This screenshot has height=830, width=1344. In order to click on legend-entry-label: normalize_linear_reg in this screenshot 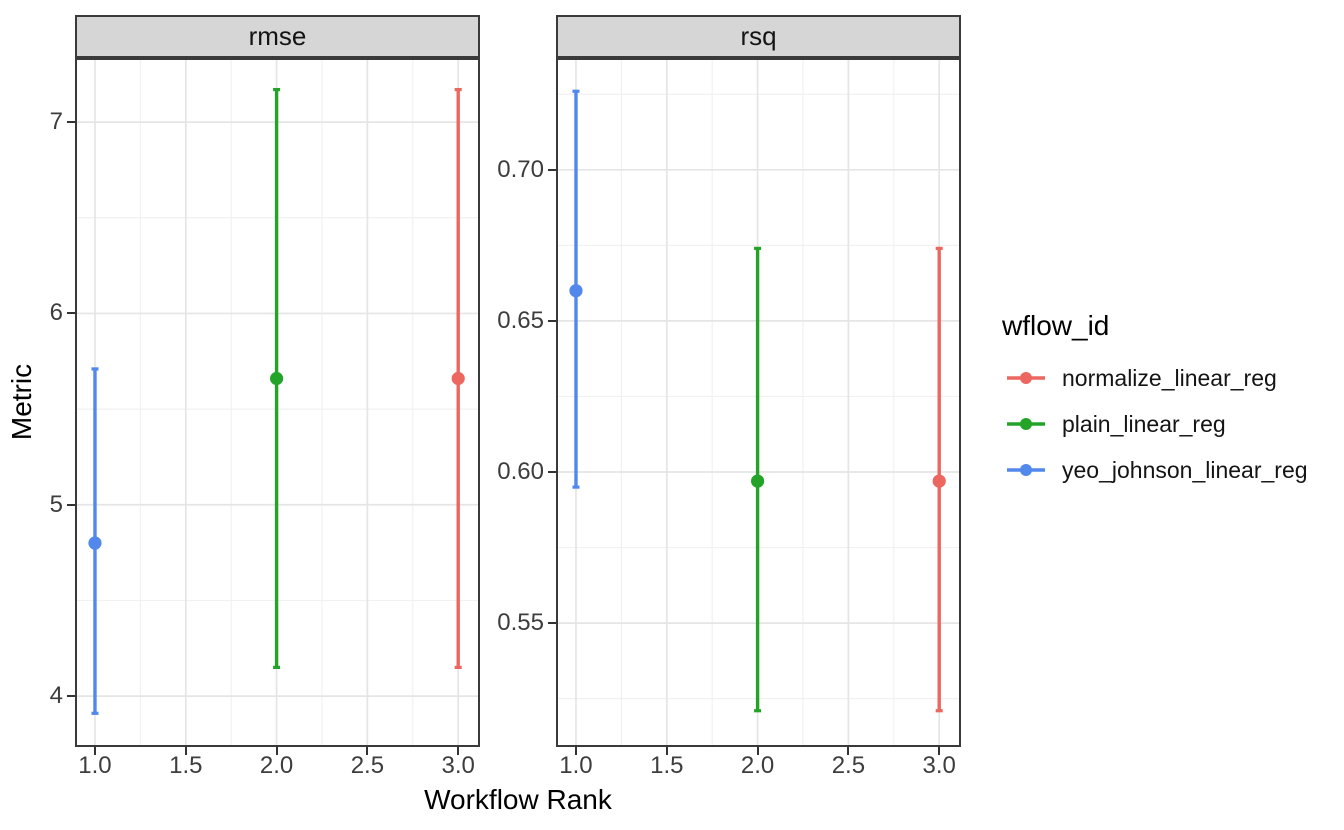, I will do `click(1169, 377)`.